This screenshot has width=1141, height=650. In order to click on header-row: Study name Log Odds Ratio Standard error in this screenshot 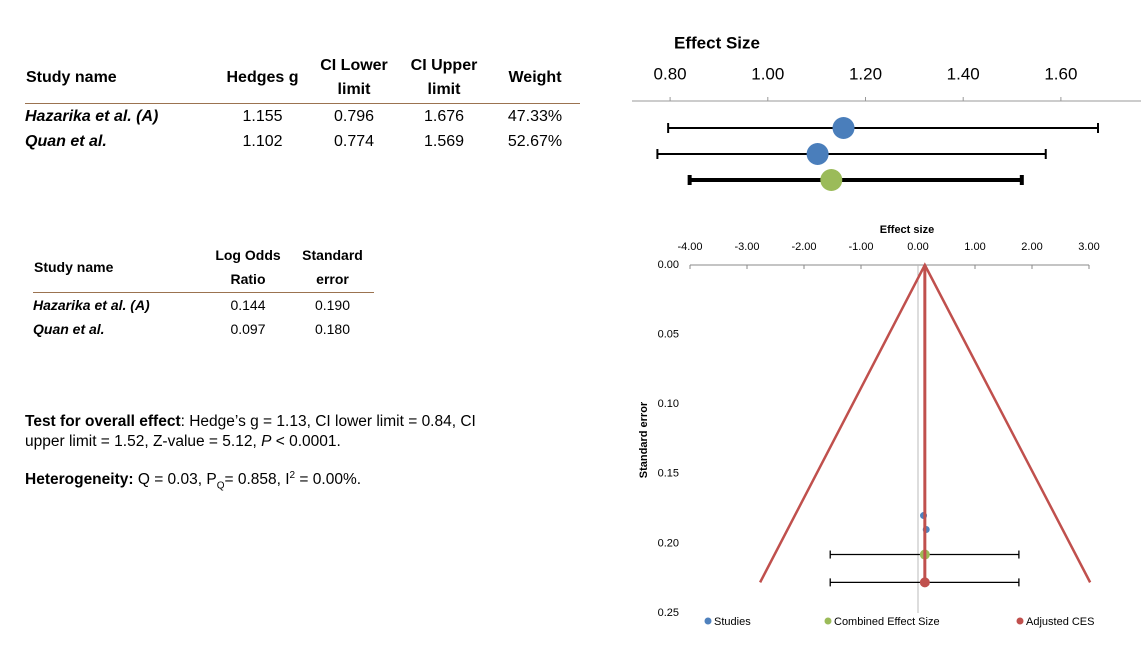, I will do `click(203, 267)`.